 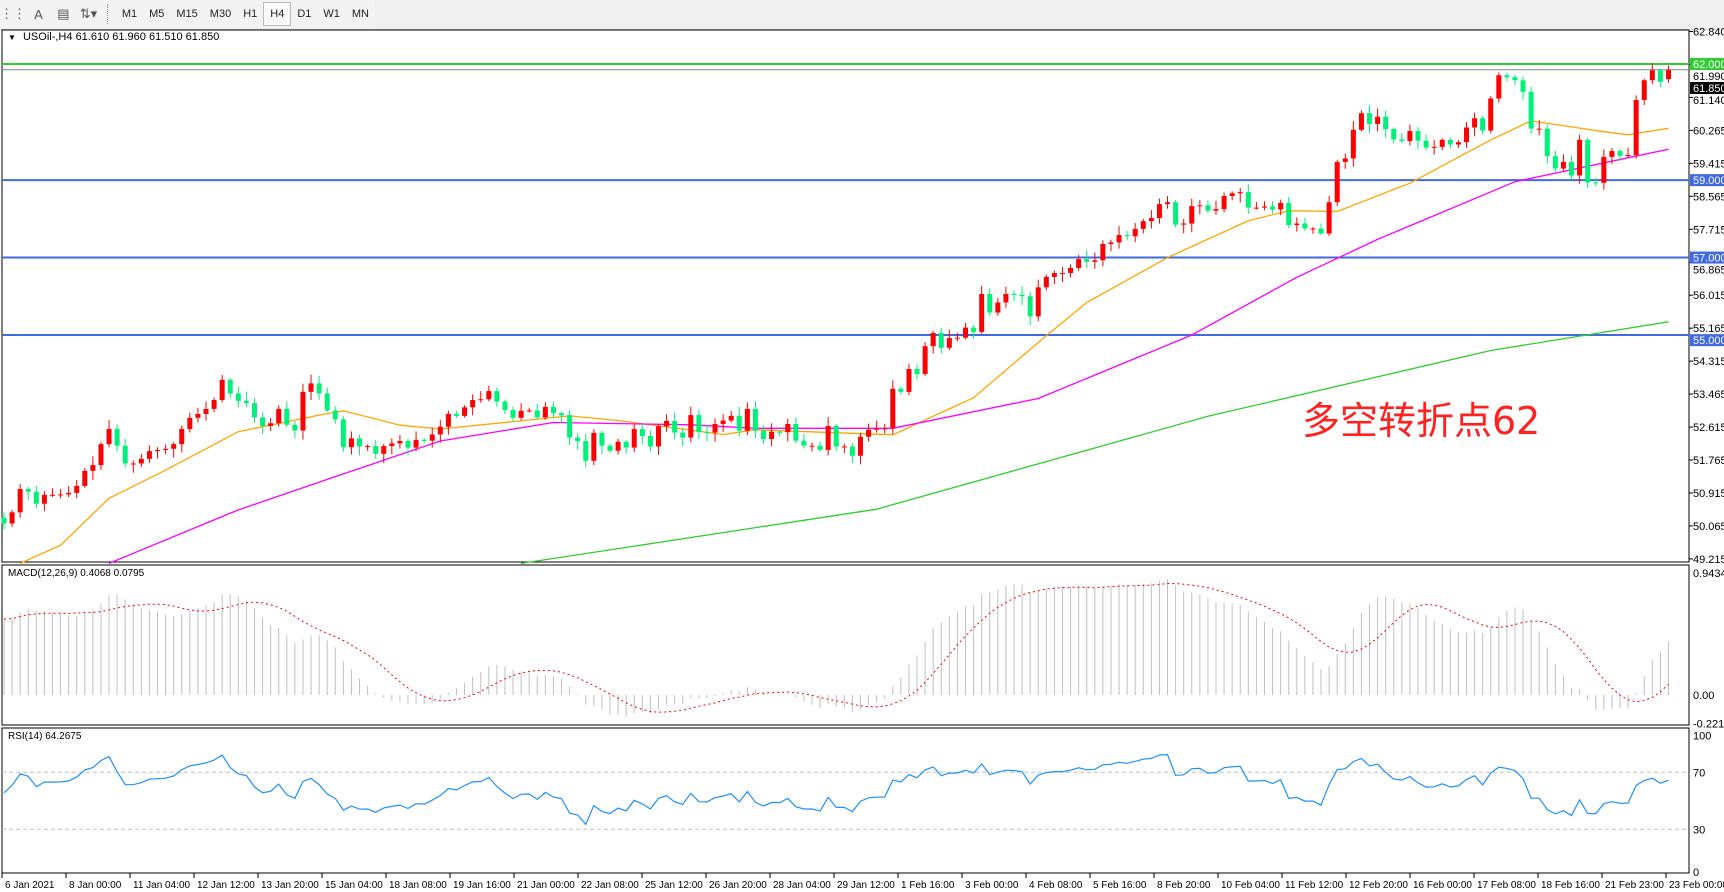 What do you see at coordinates (1708, 574) in the screenshot?
I see `macd-tick-label: 0.9434` at bounding box center [1708, 574].